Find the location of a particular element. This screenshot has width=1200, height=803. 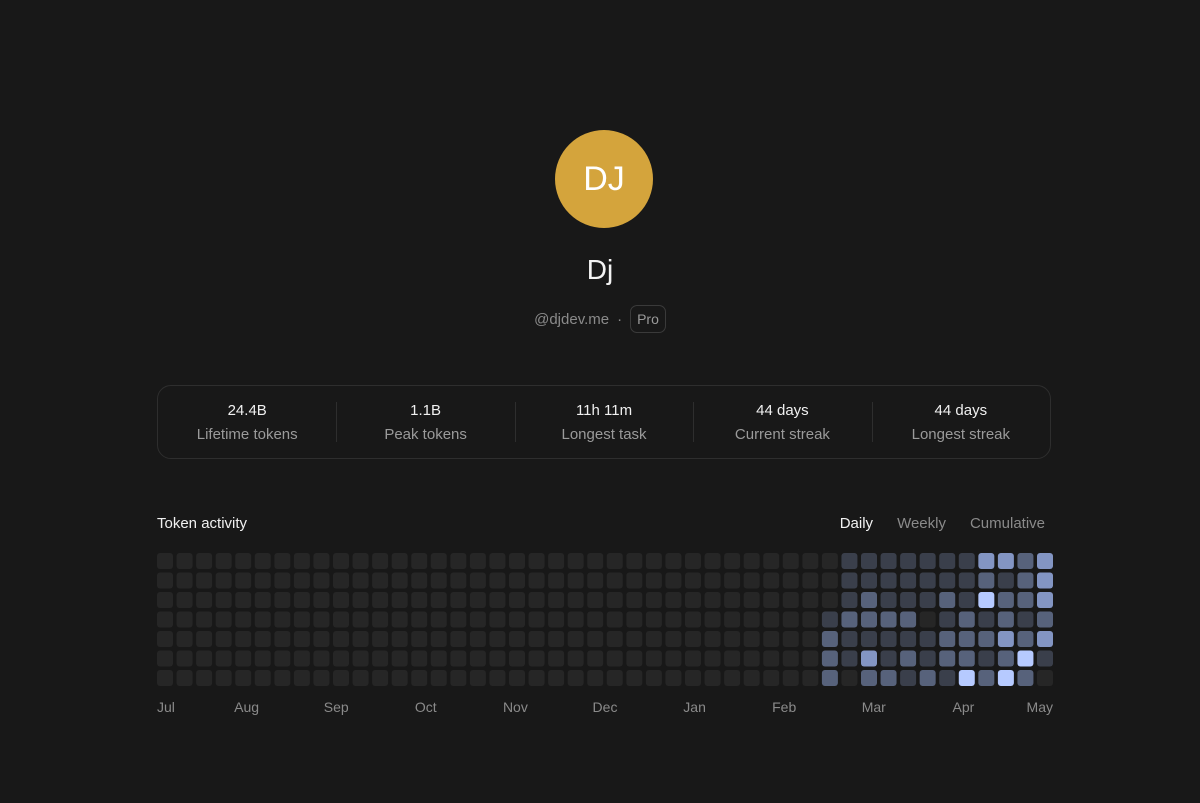

month-label: Aug is located at coordinates (246, 707).